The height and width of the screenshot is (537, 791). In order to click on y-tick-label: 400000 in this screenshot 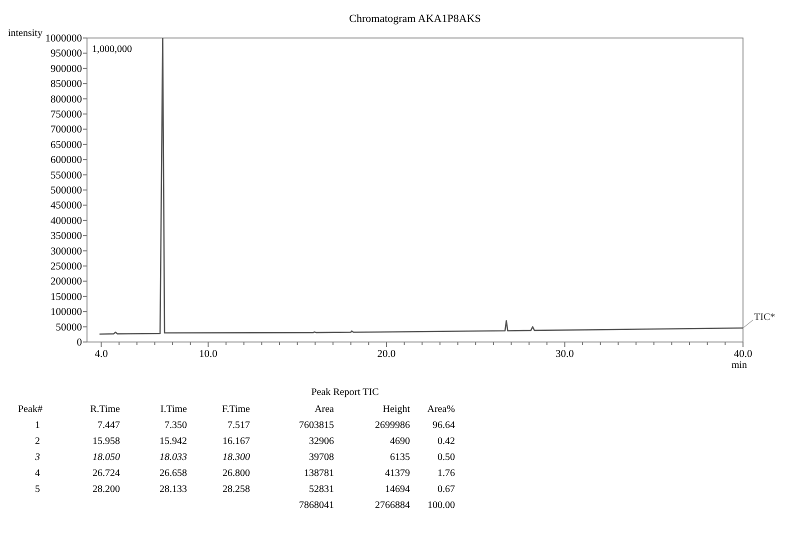, I will do `click(66, 221)`.